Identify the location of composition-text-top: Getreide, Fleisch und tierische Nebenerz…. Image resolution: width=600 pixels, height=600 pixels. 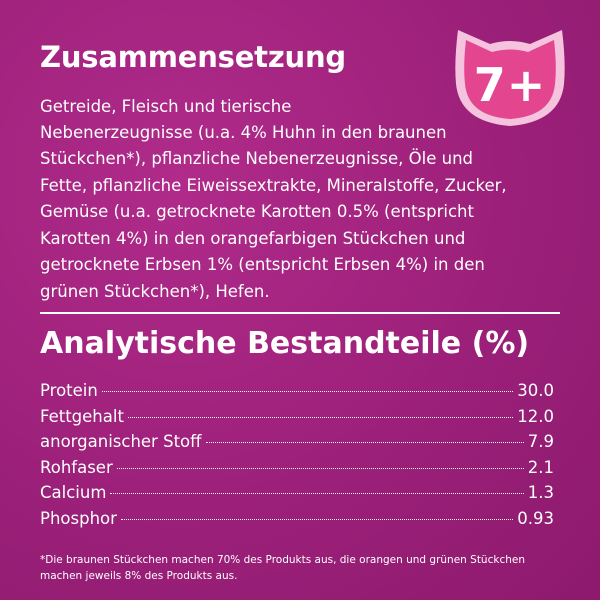
(245, 120).